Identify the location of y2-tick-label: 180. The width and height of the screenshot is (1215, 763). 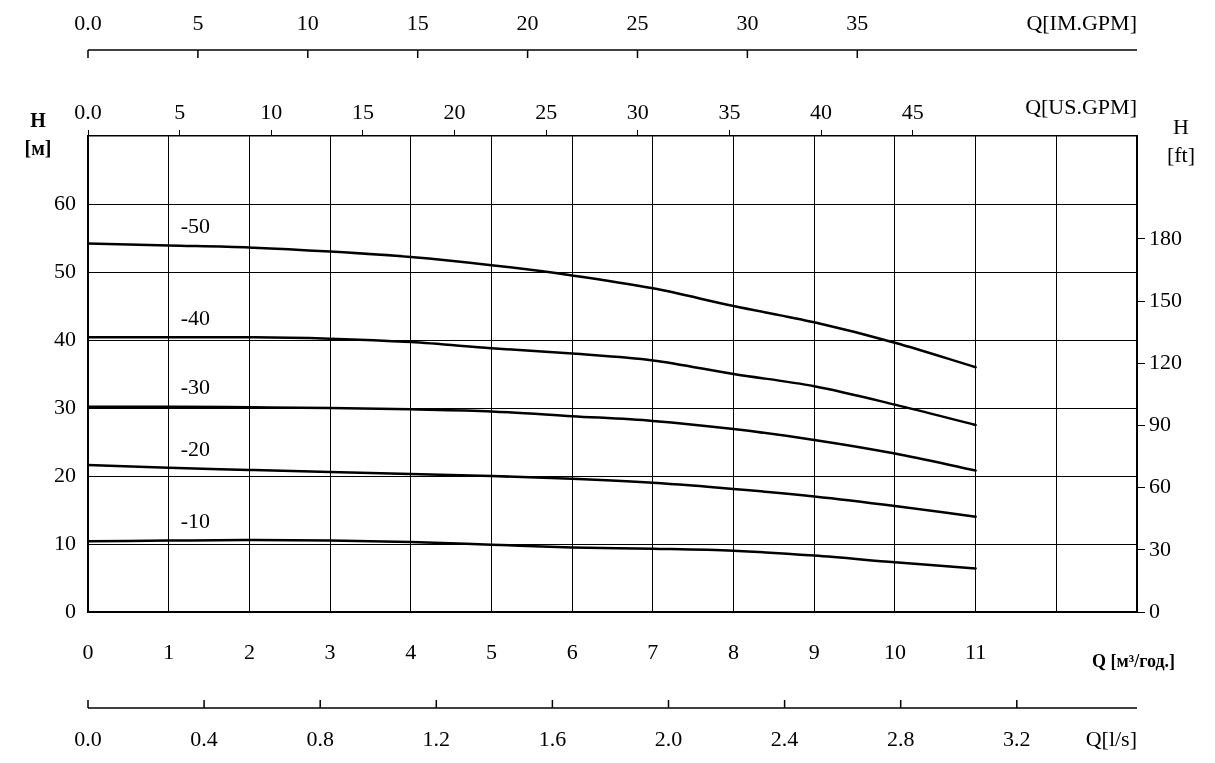
(1165, 237).